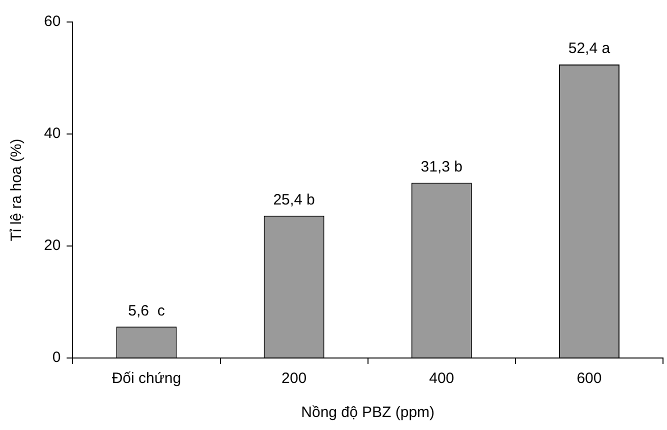 The width and height of the screenshot is (667, 430). I want to click on data-label: 52,4 a, so click(589, 49).